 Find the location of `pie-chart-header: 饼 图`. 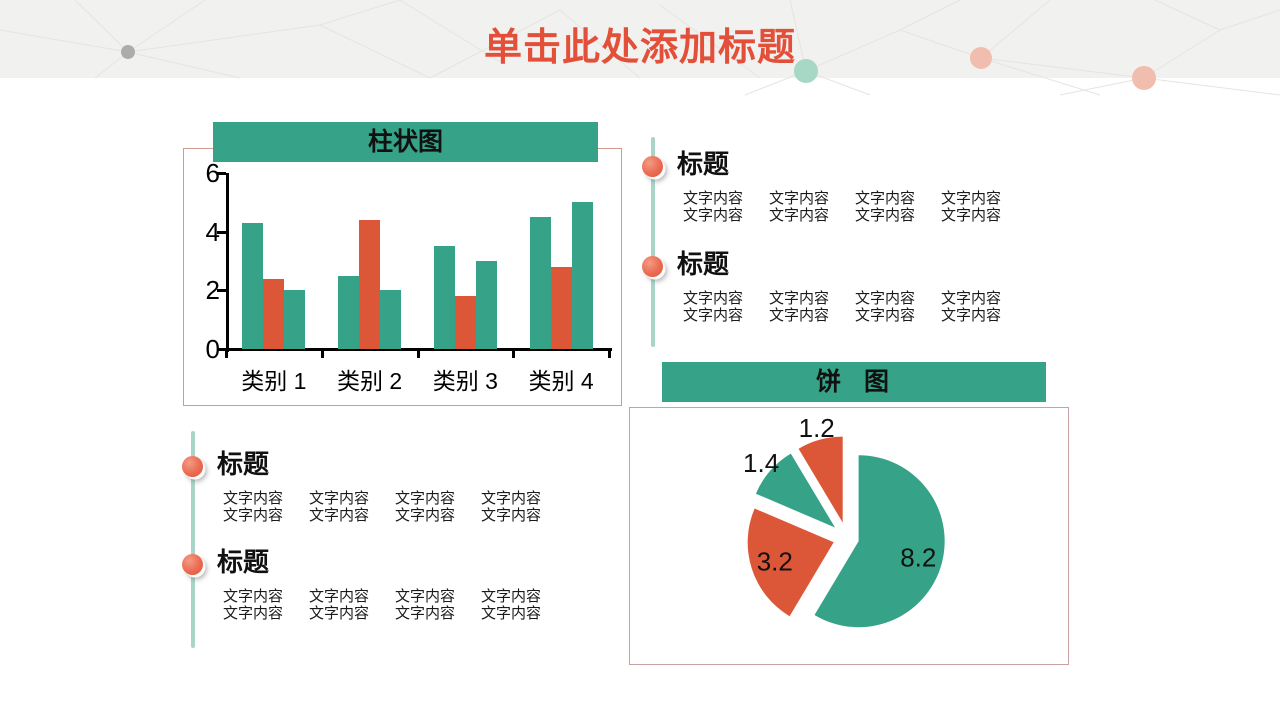

pie-chart-header: 饼 图 is located at coordinates (854, 382).